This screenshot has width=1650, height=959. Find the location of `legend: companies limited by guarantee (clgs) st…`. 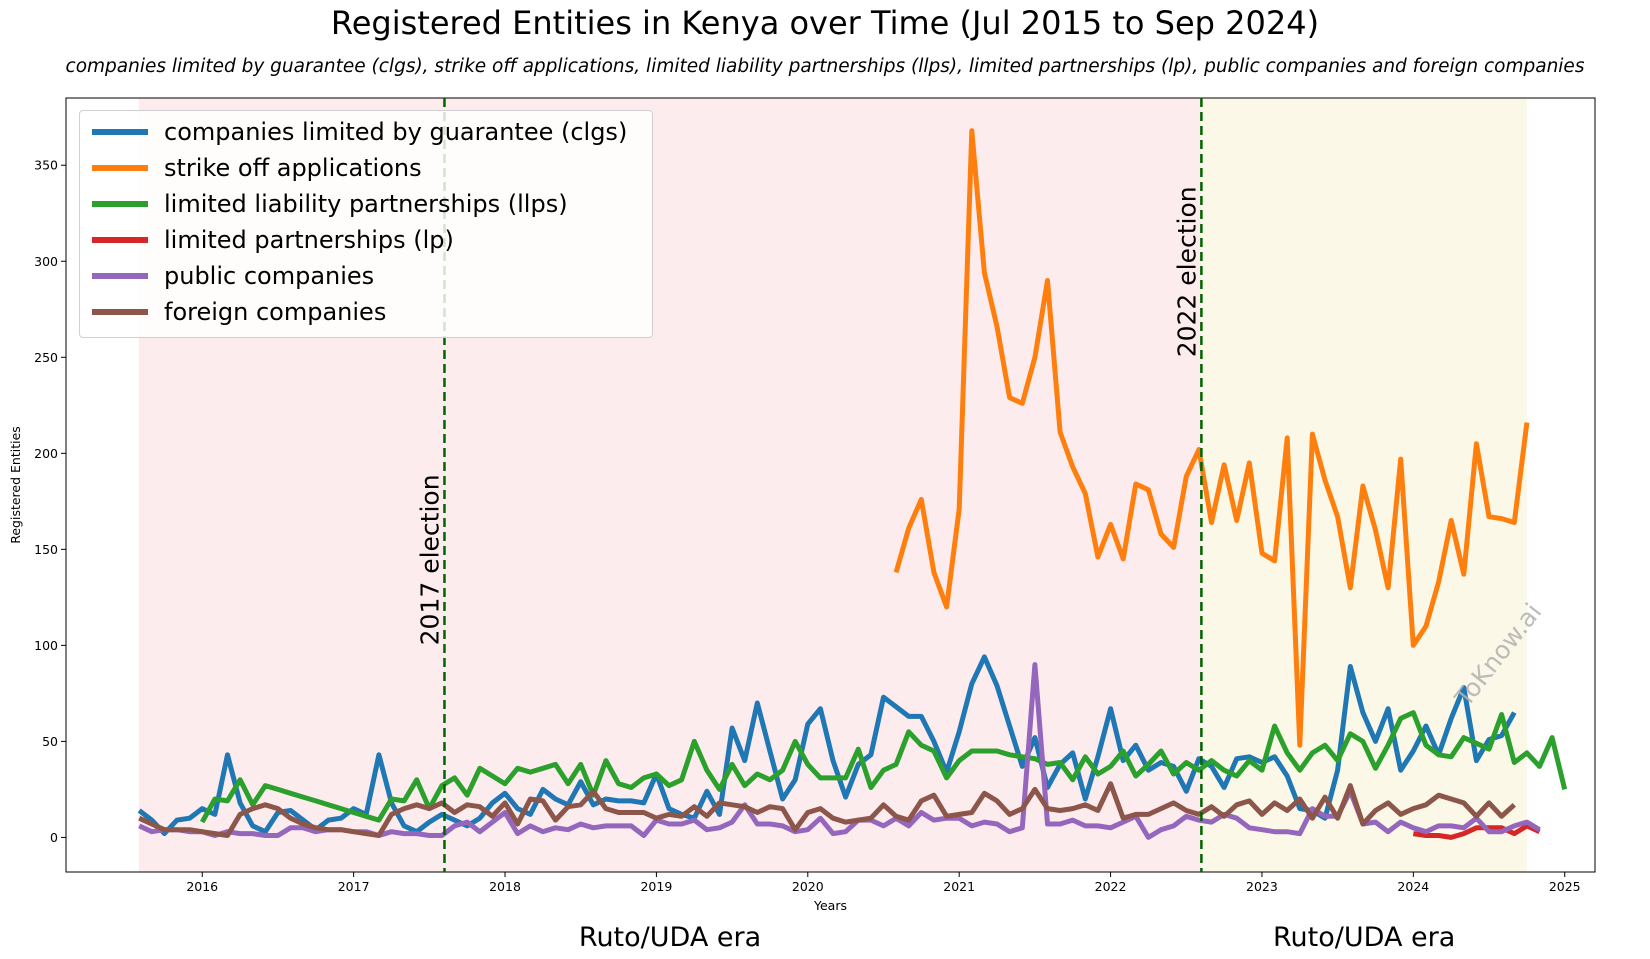

legend: companies limited by guarantee (clgs) st… is located at coordinates (366, 224).